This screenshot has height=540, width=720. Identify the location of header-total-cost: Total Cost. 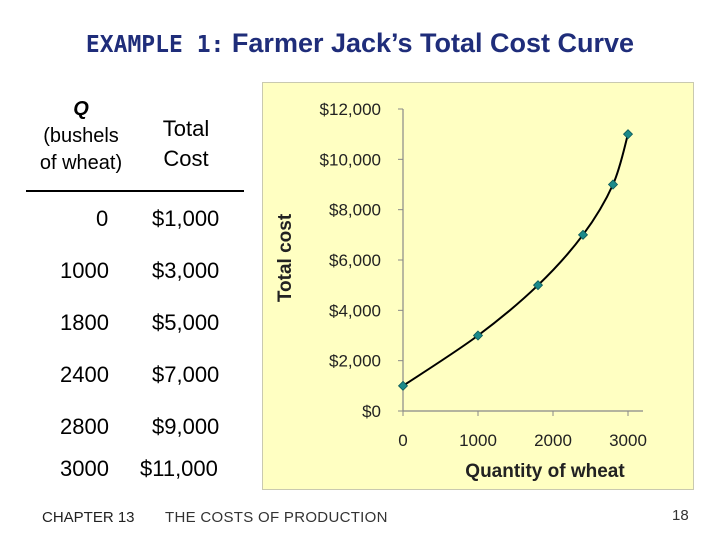
(186, 144).